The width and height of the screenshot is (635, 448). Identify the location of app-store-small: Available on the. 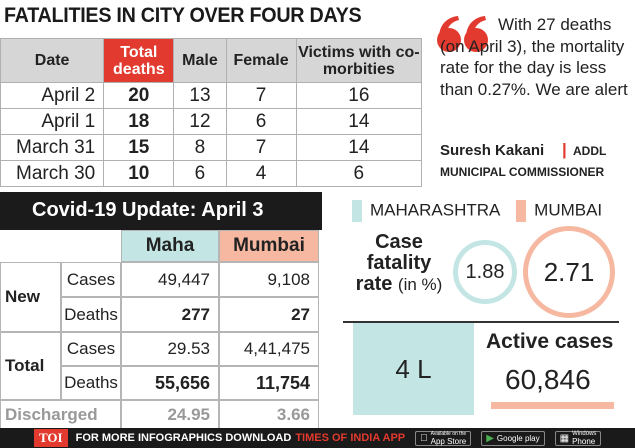
(445, 434).